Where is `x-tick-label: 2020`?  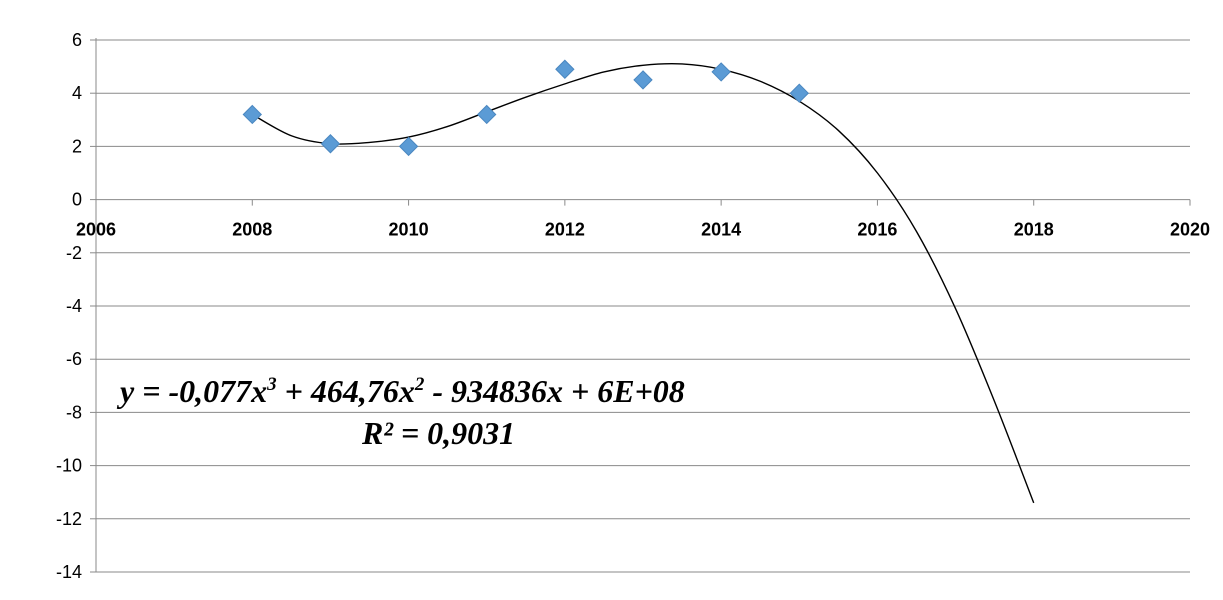
x-tick-label: 2020 is located at coordinates (1190, 230).